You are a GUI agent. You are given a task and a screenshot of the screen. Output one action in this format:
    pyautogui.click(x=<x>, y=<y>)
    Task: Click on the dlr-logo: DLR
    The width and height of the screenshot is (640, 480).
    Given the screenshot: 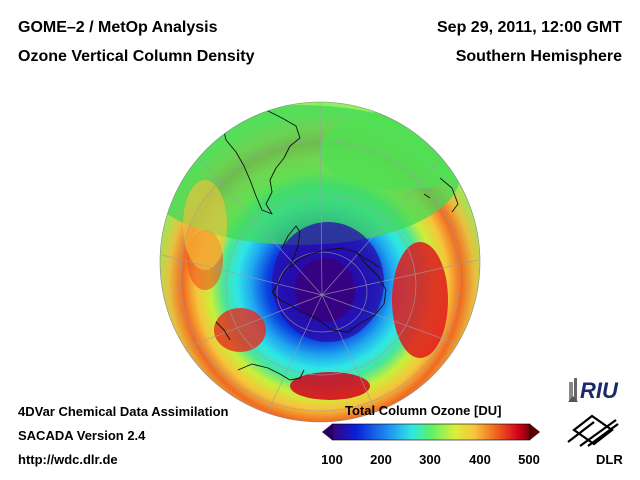 What is the action you would take?
    pyautogui.click(x=595, y=440)
    